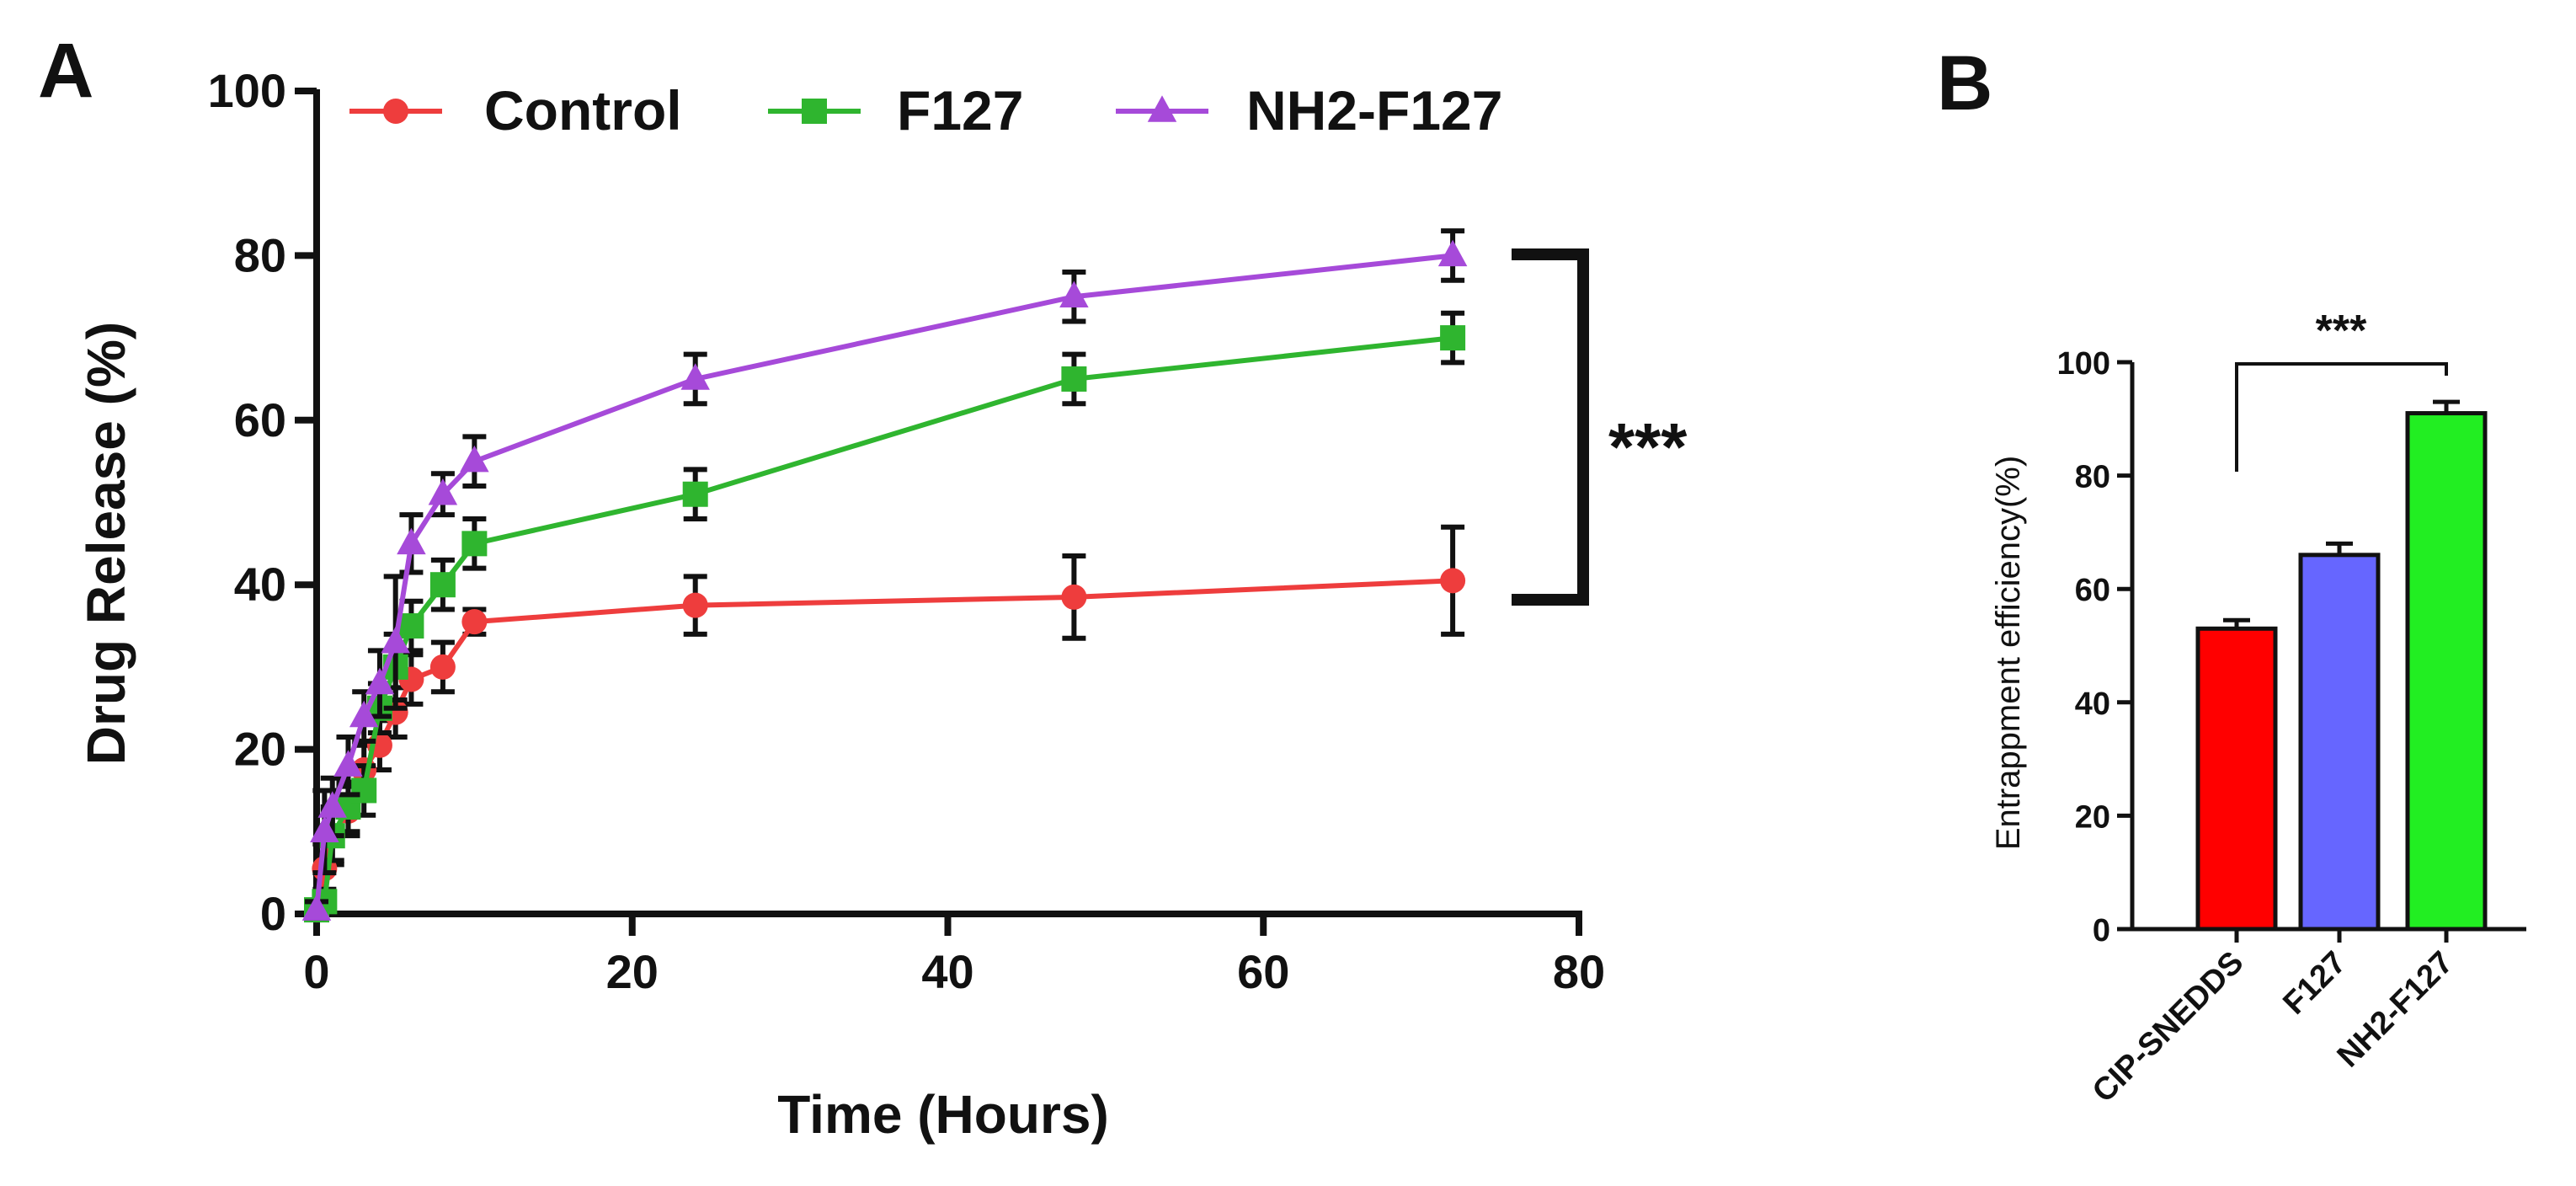 This screenshot has width=2576, height=1186. I want to click on chart-a-legend: Control F127 NH2-F127, so click(925, 110).